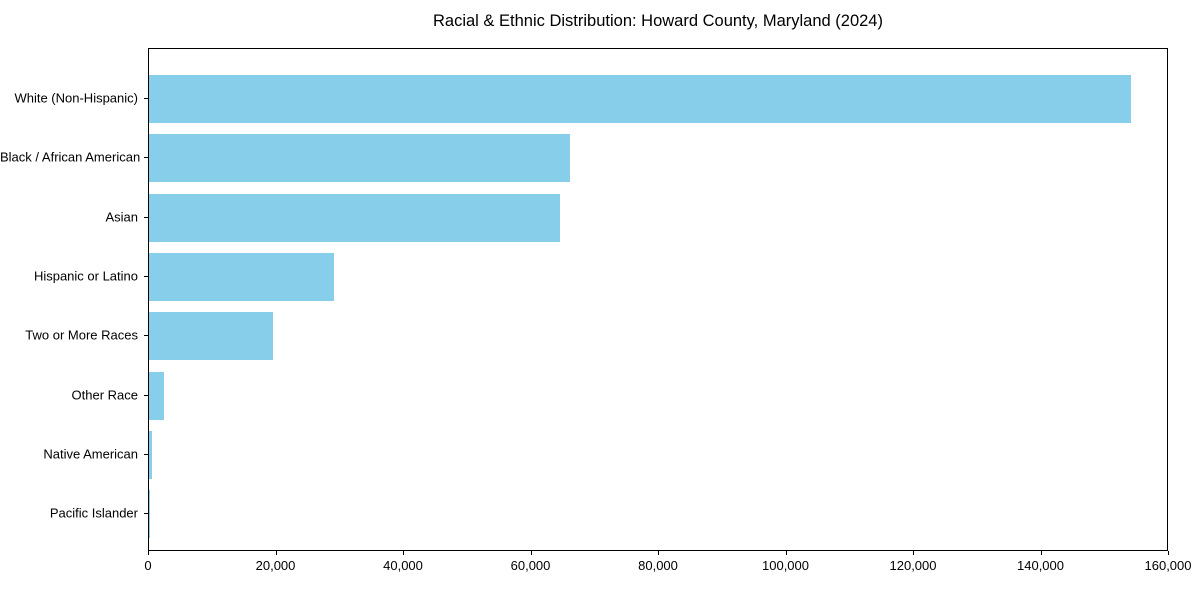  What do you see at coordinates (1168, 565) in the screenshot?
I see `x-tick-label: 160,000` at bounding box center [1168, 565].